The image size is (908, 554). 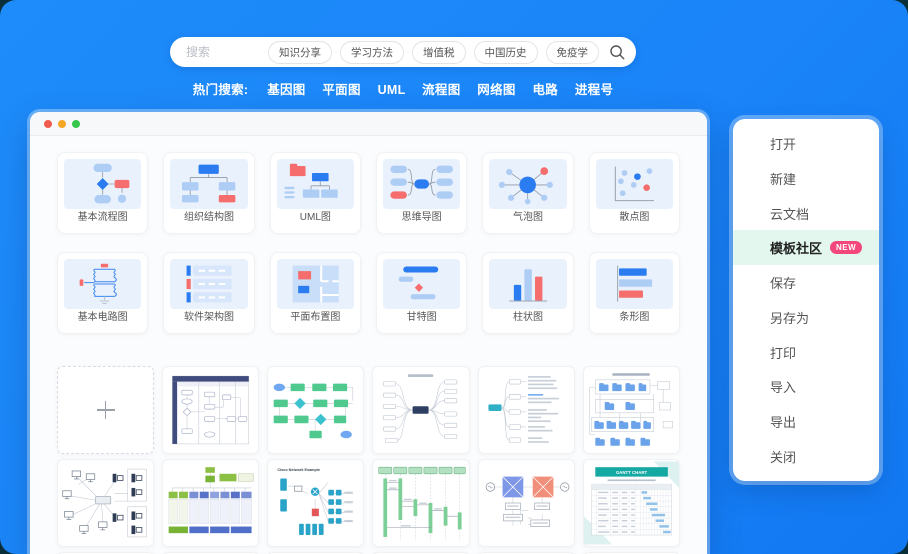 I want to click on template-label: 软件架构图, so click(x=208, y=317).